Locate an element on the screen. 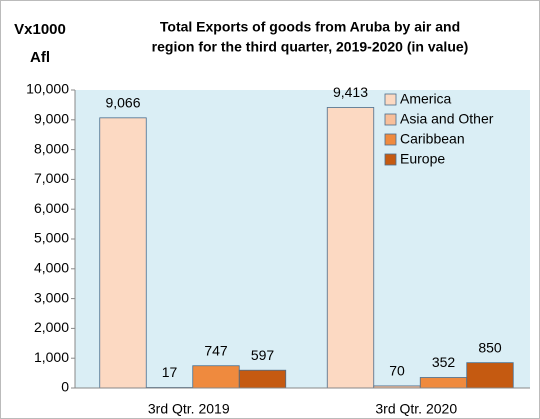  y-tick-label: 0 is located at coordinates (65, 387).